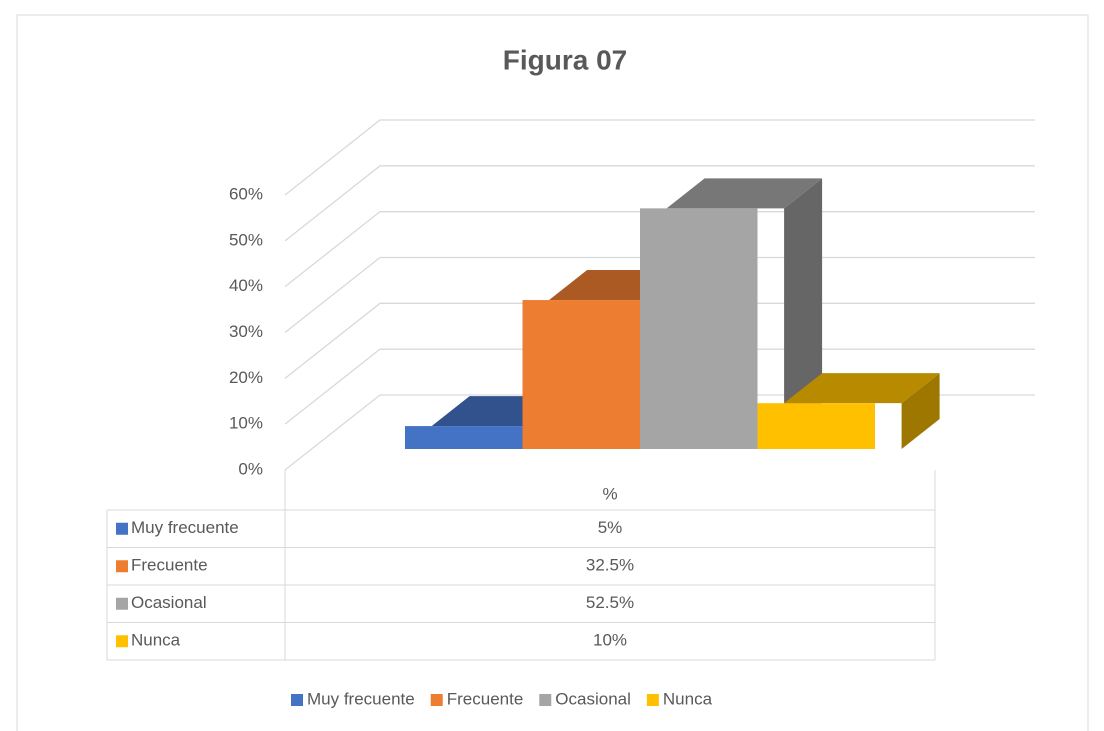 This screenshot has width=1104, height=731. What do you see at coordinates (169, 565) in the screenshot?
I see `table-series-name: Frecuente` at bounding box center [169, 565].